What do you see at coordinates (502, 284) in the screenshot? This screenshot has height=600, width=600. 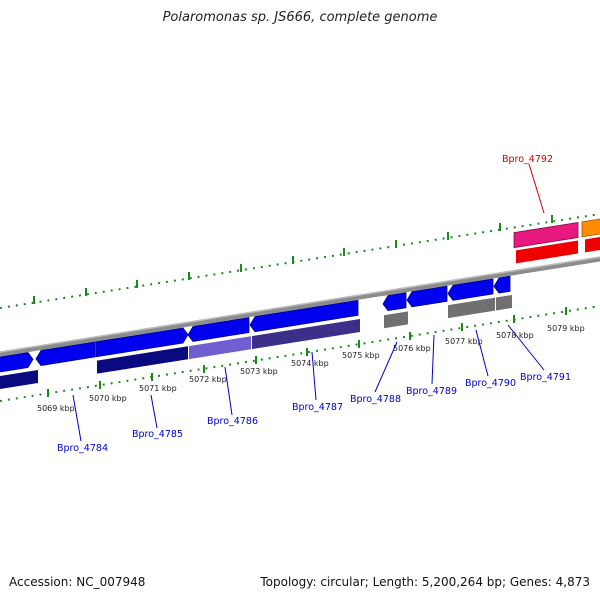 I see `gene-arrow-4791b` at bounding box center [502, 284].